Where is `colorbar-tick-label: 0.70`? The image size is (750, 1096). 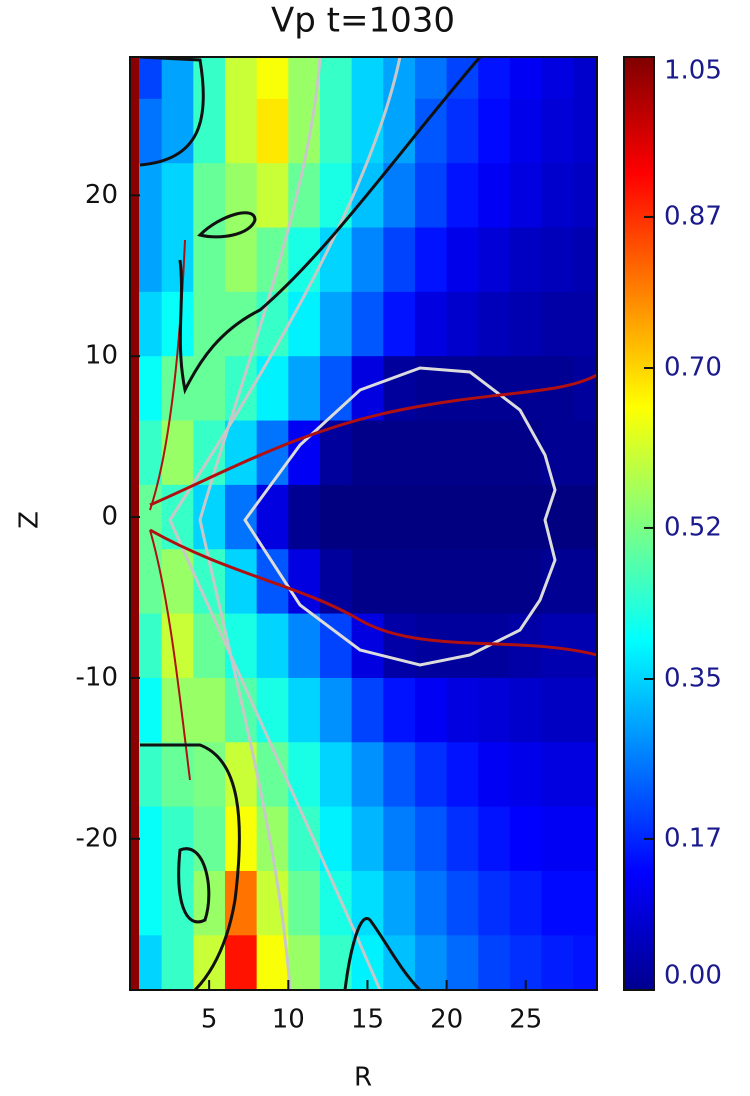
colorbar-tick-label: 0.70 is located at coordinates (693, 368).